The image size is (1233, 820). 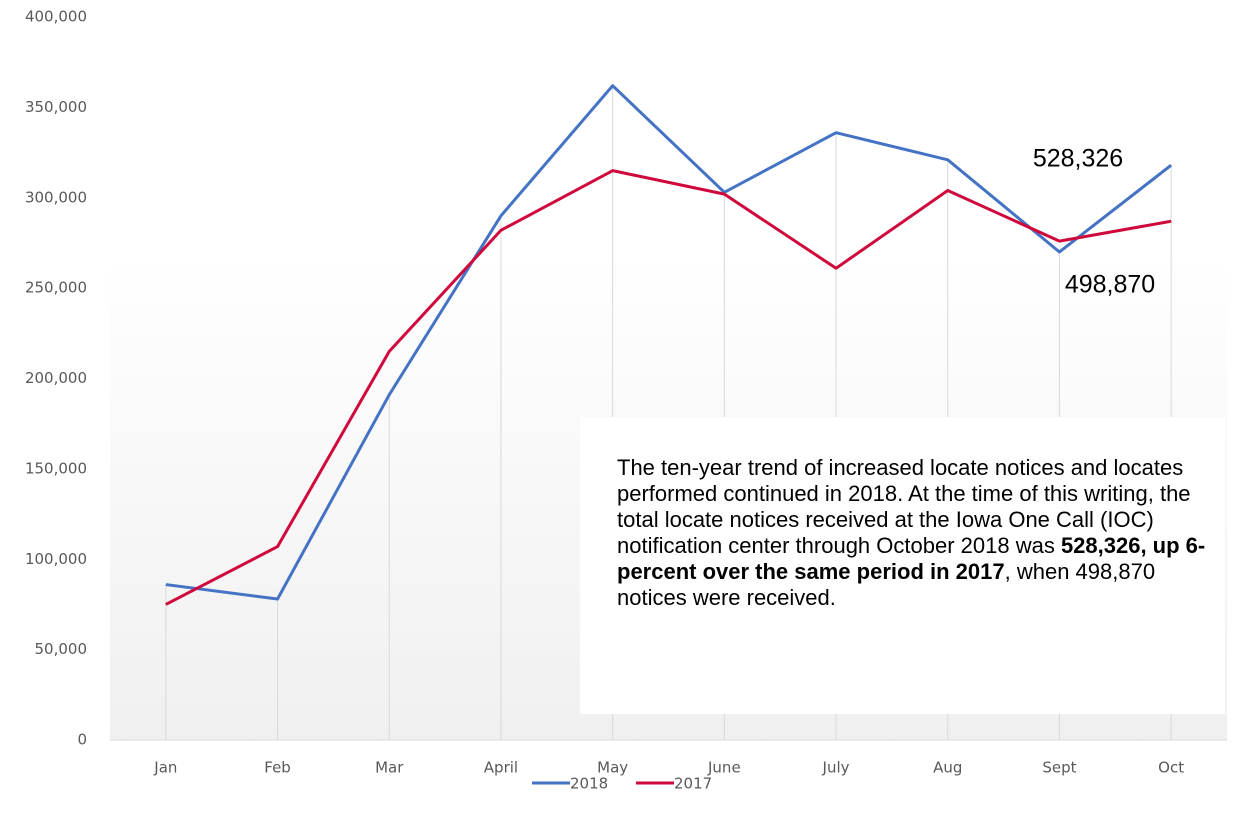 I want to click on x-tick-label: April, so click(x=501, y=768).